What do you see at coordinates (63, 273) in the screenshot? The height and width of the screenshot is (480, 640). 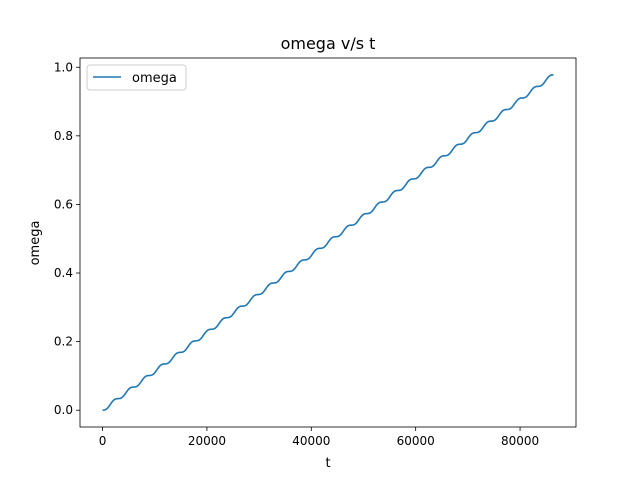 I see `y-tick-label: 0.4` at bounding box center [63, 273].